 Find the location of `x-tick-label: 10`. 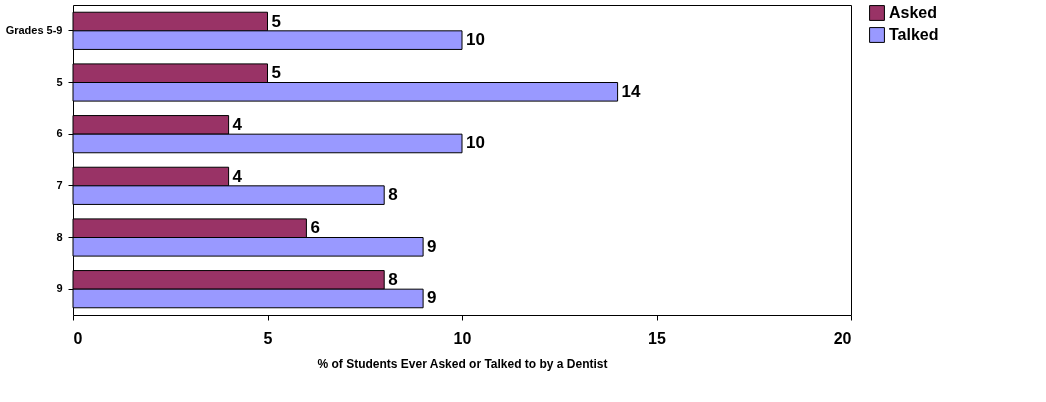

x-tick-label: 10 is located at coordinates (462, 338).